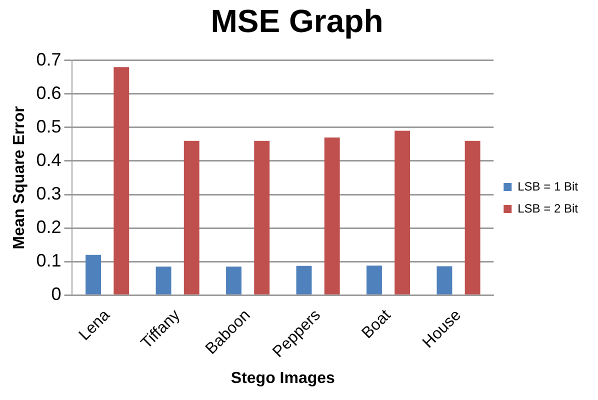 This screenshot has height=400, width=598. Describe the element at coordinates (49, 260) in the screenshot. I see `y-tick-label: 0.1` at that location.